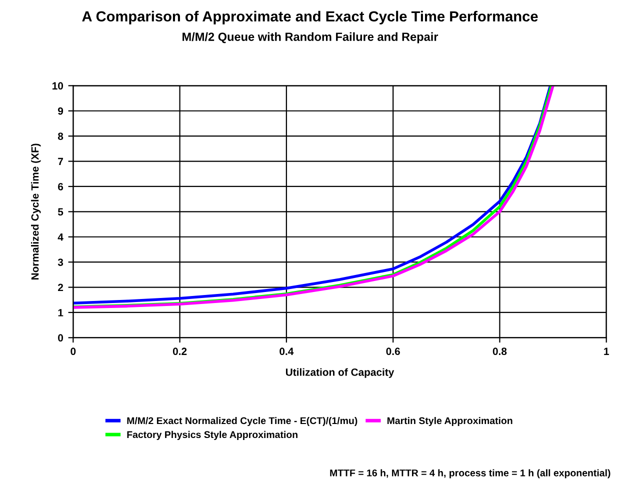 The image size is (620, 504). What do you see at coordinates (60, 162) in the screenshot?
I see `y-tick-label: 7` at bounding box center [60, 162].